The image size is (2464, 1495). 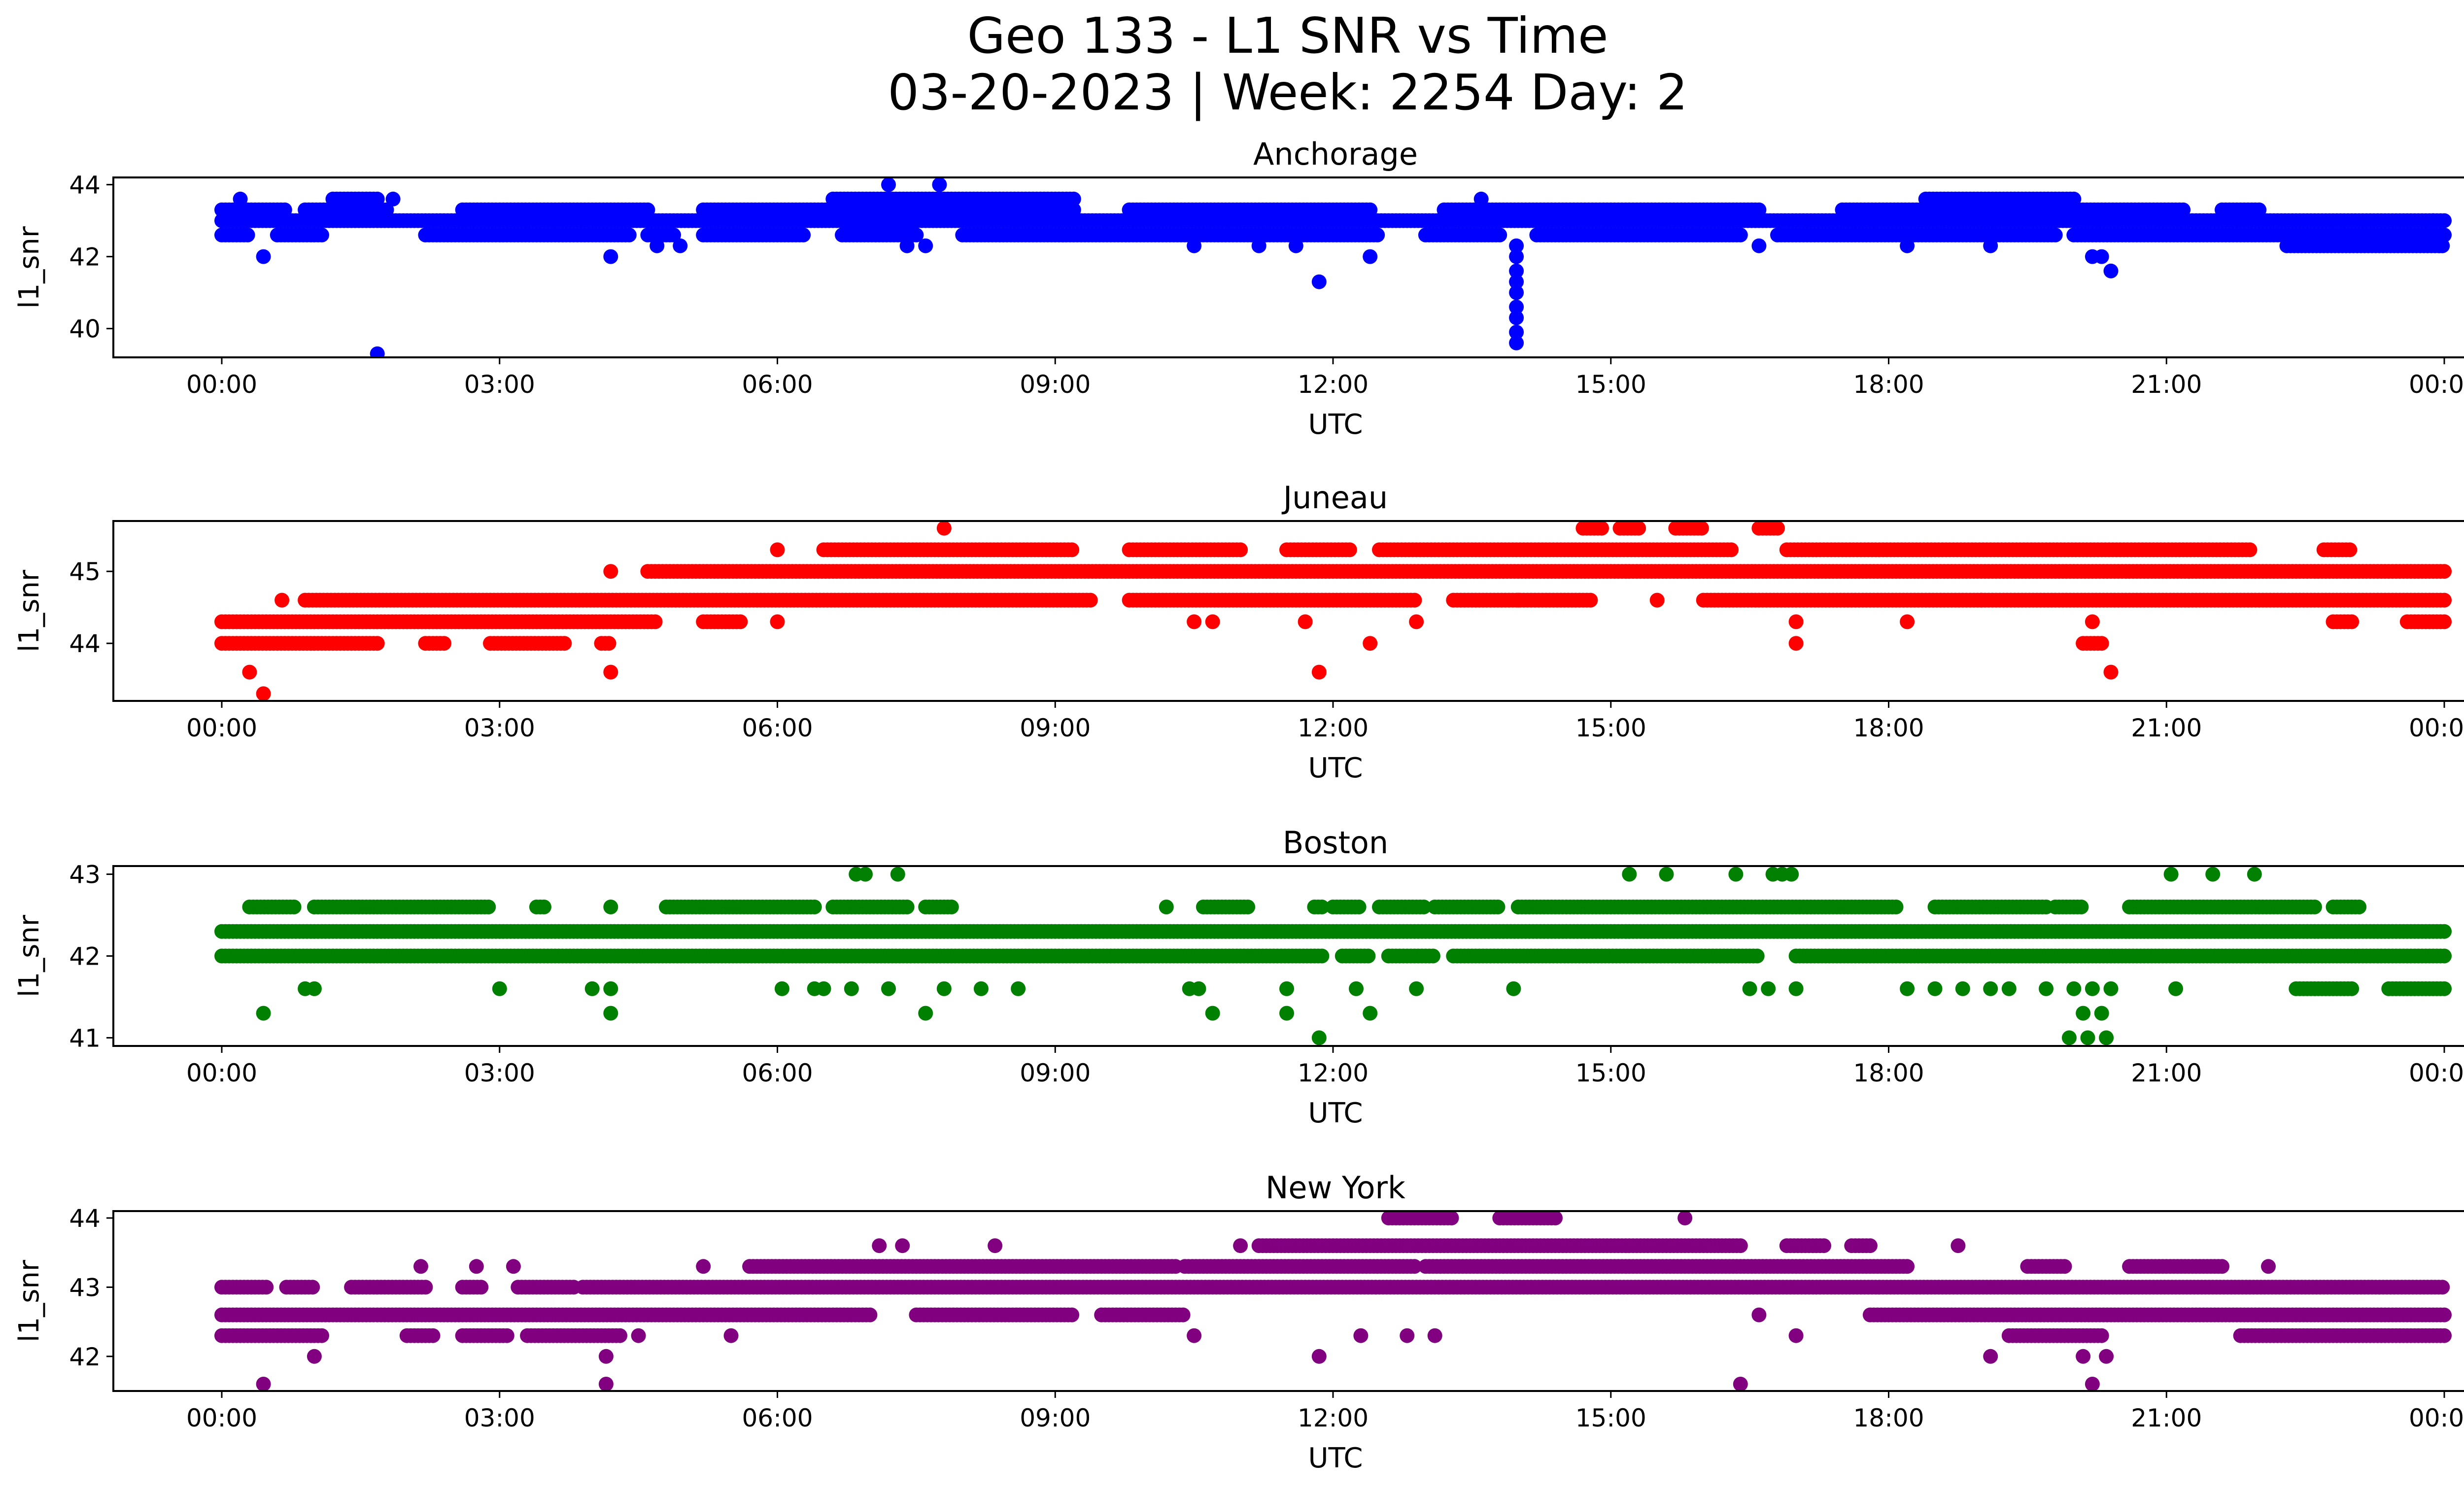 What do you see at coordinates (1333, 728) in the screenshot?
I see `x-tick-label: 12:00` at bounding box center [1333, 728].